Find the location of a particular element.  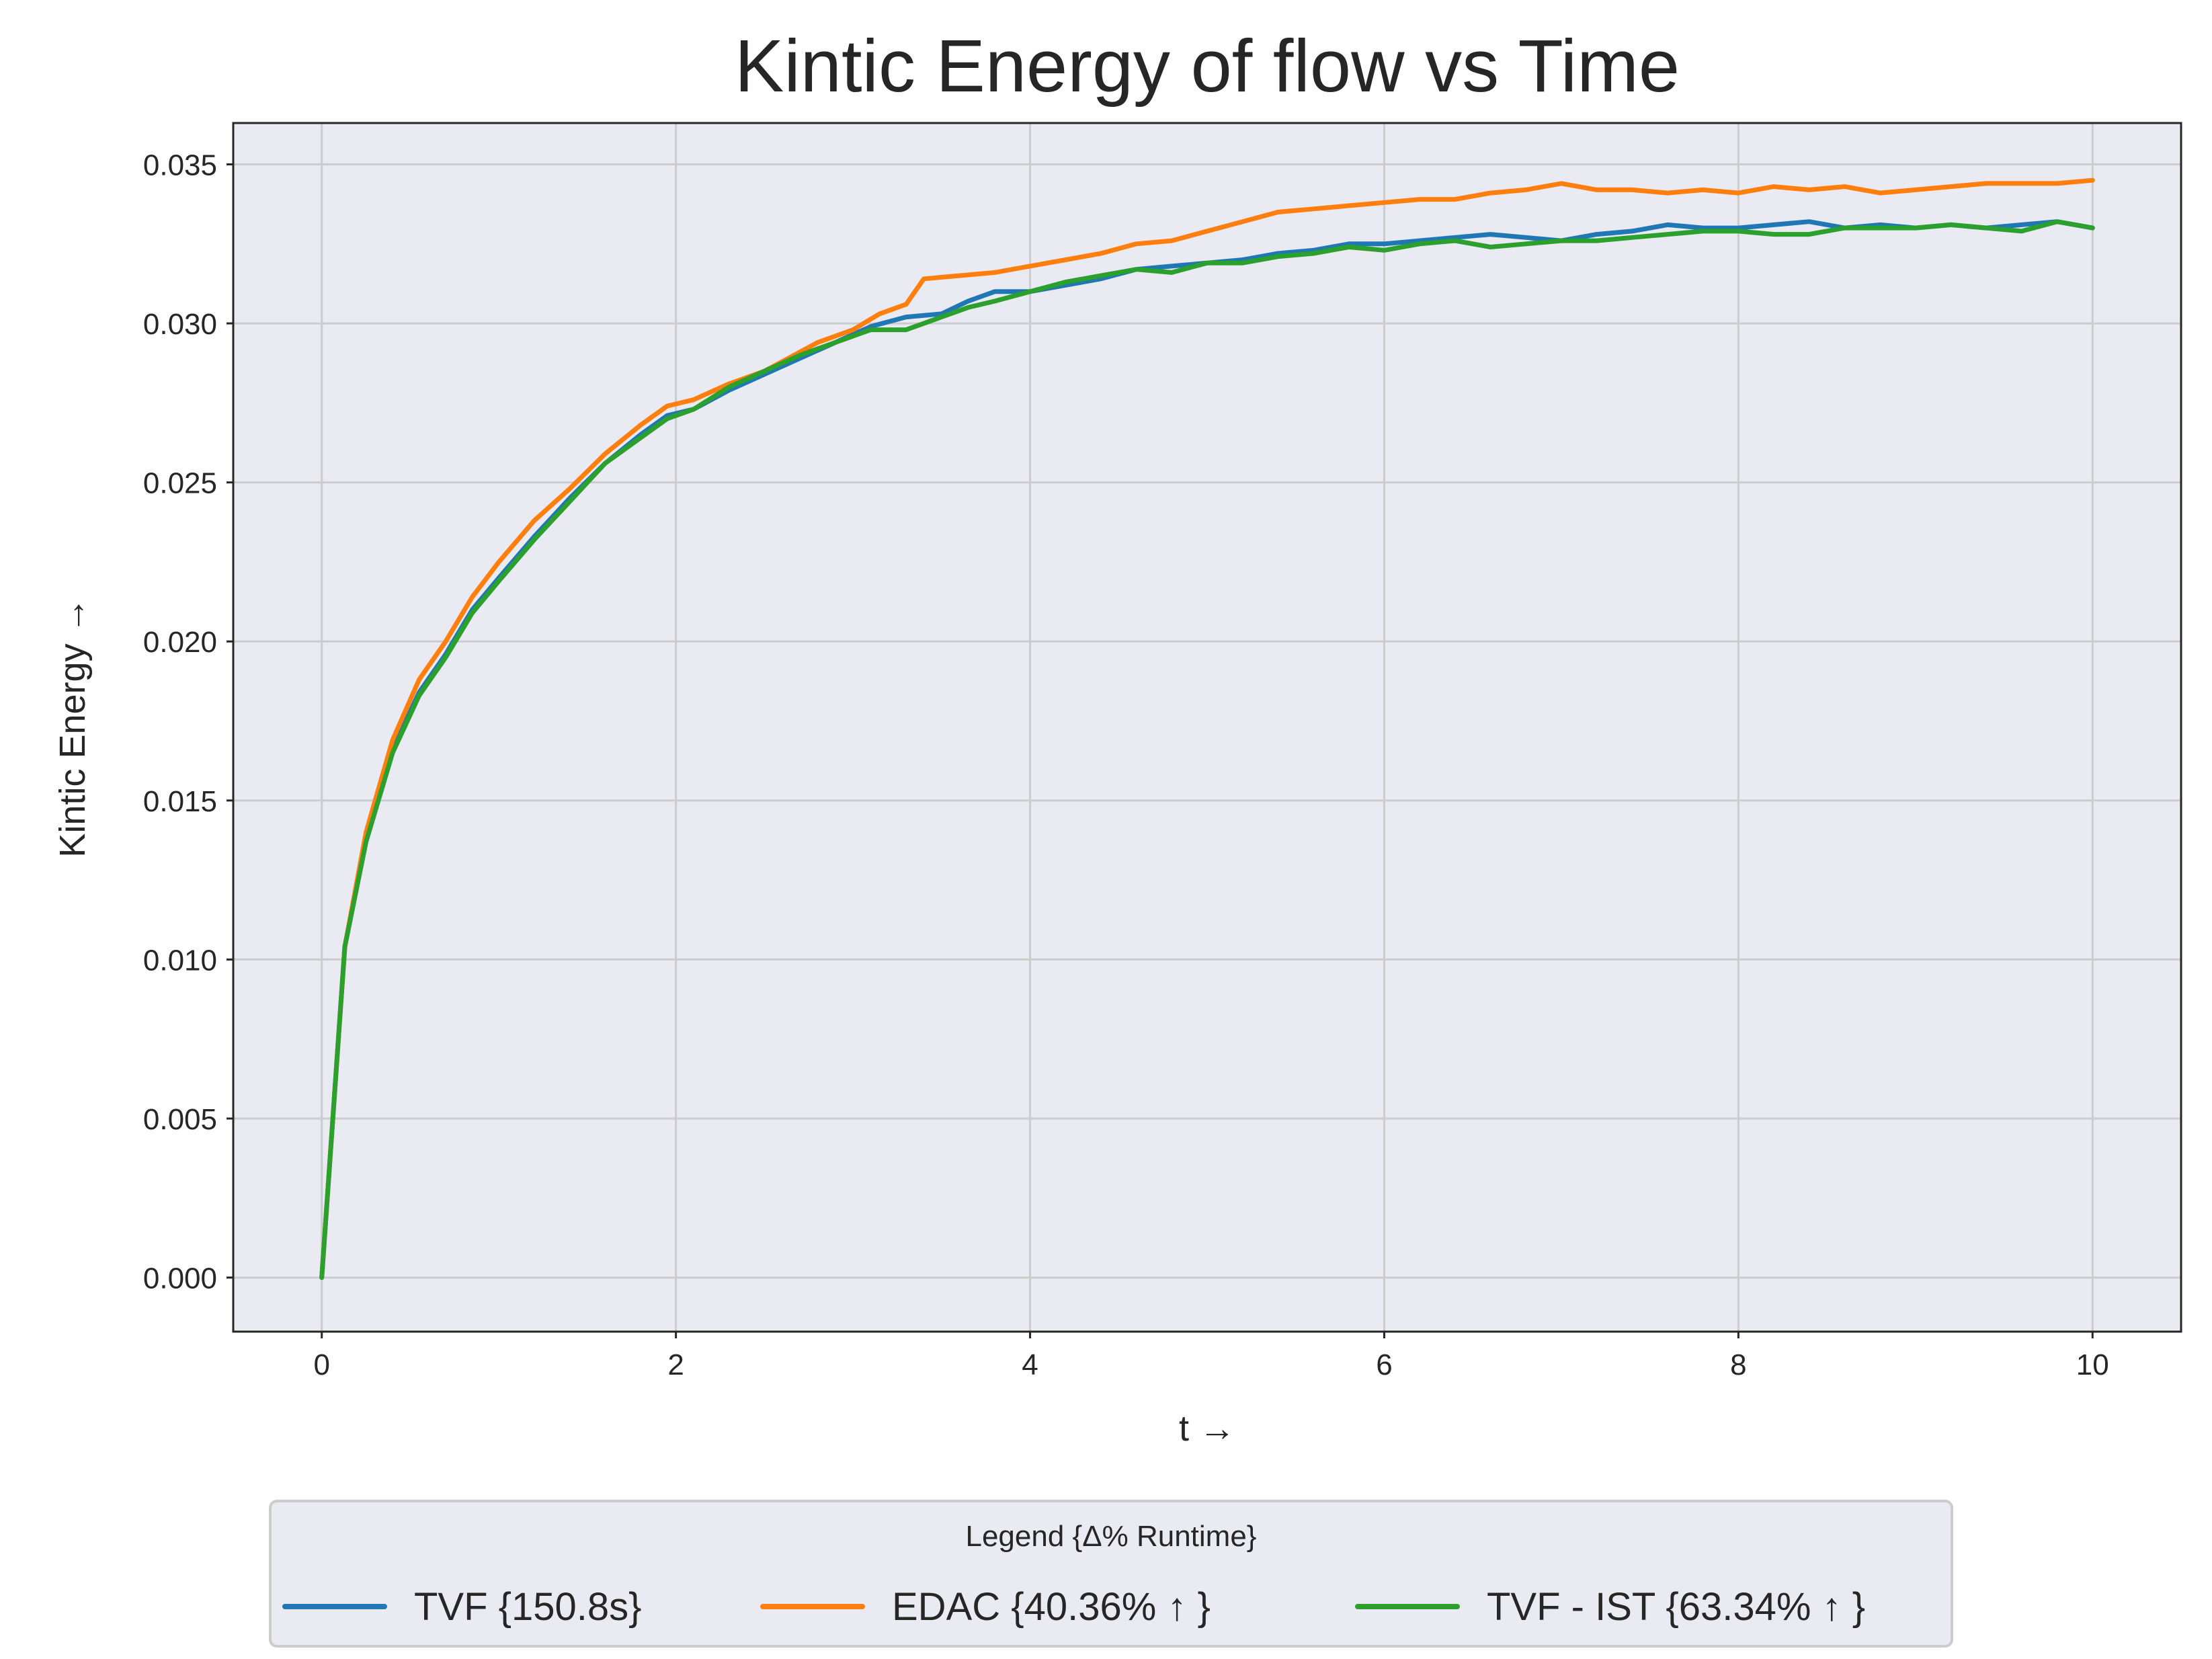

legend-label-2: EDAC {40.36% ↑ } is located at coordinates (1051, 1607).